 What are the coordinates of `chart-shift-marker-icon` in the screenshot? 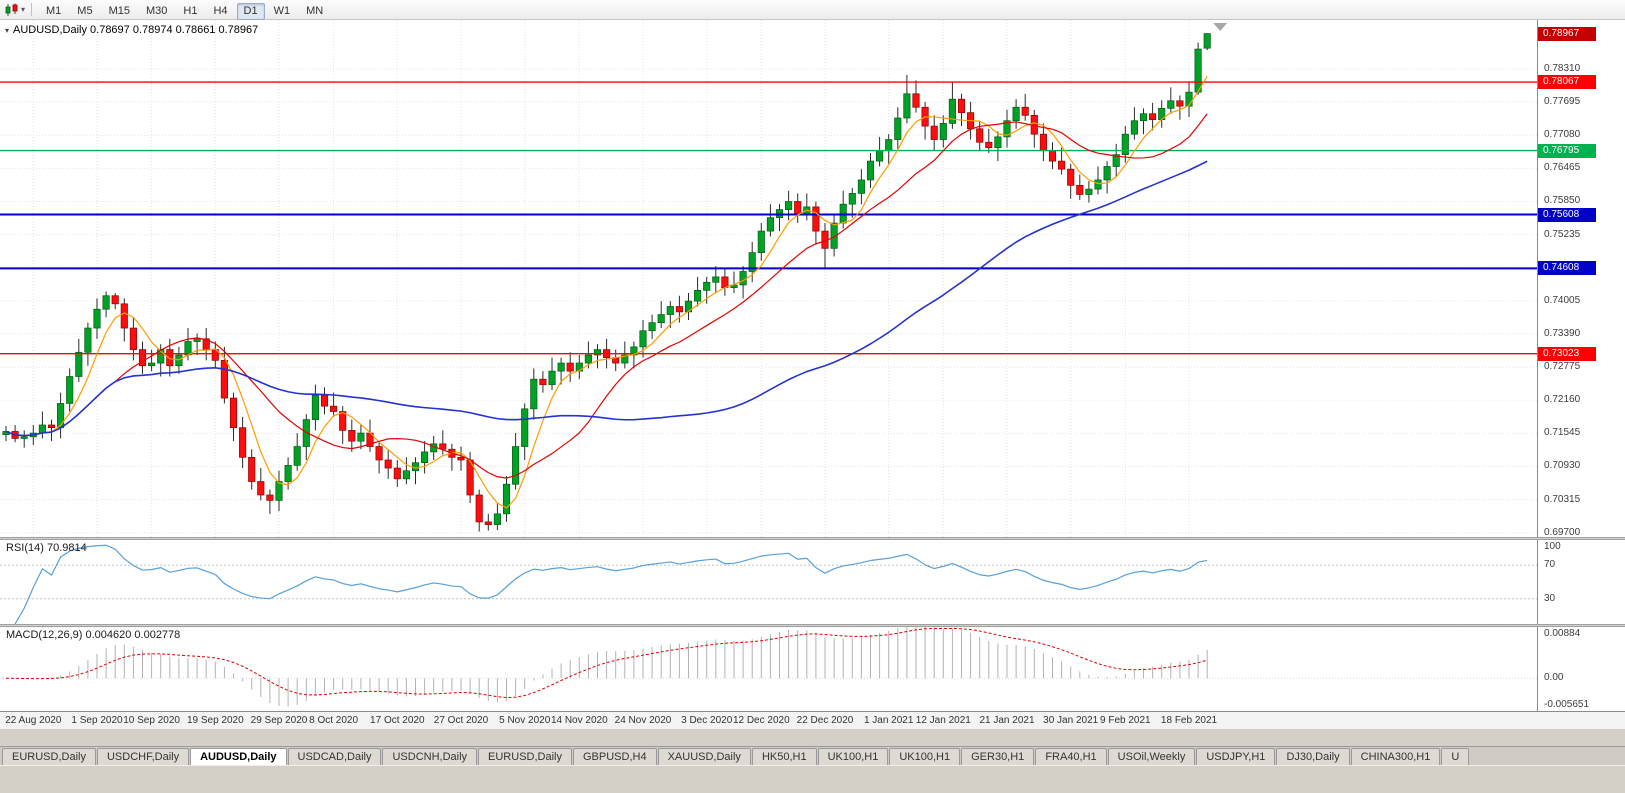 It's located at (1220, 27).